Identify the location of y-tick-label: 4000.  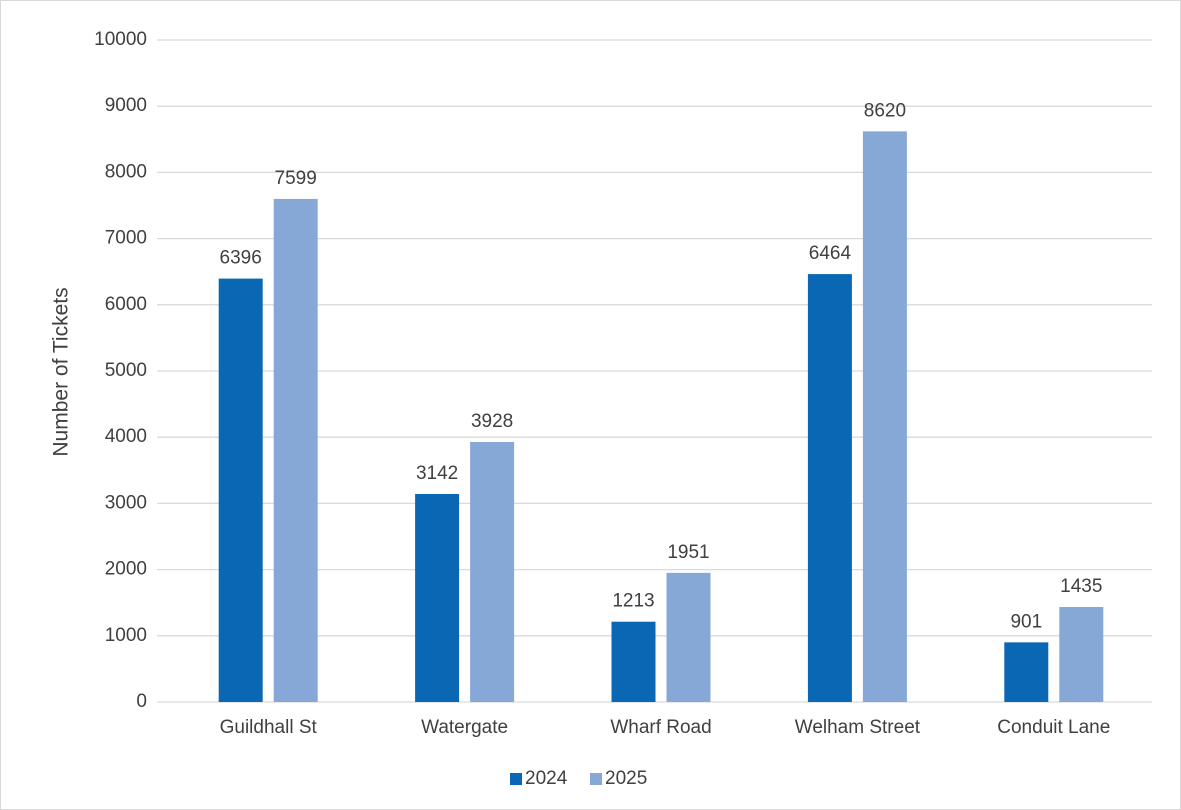
(126, 436).